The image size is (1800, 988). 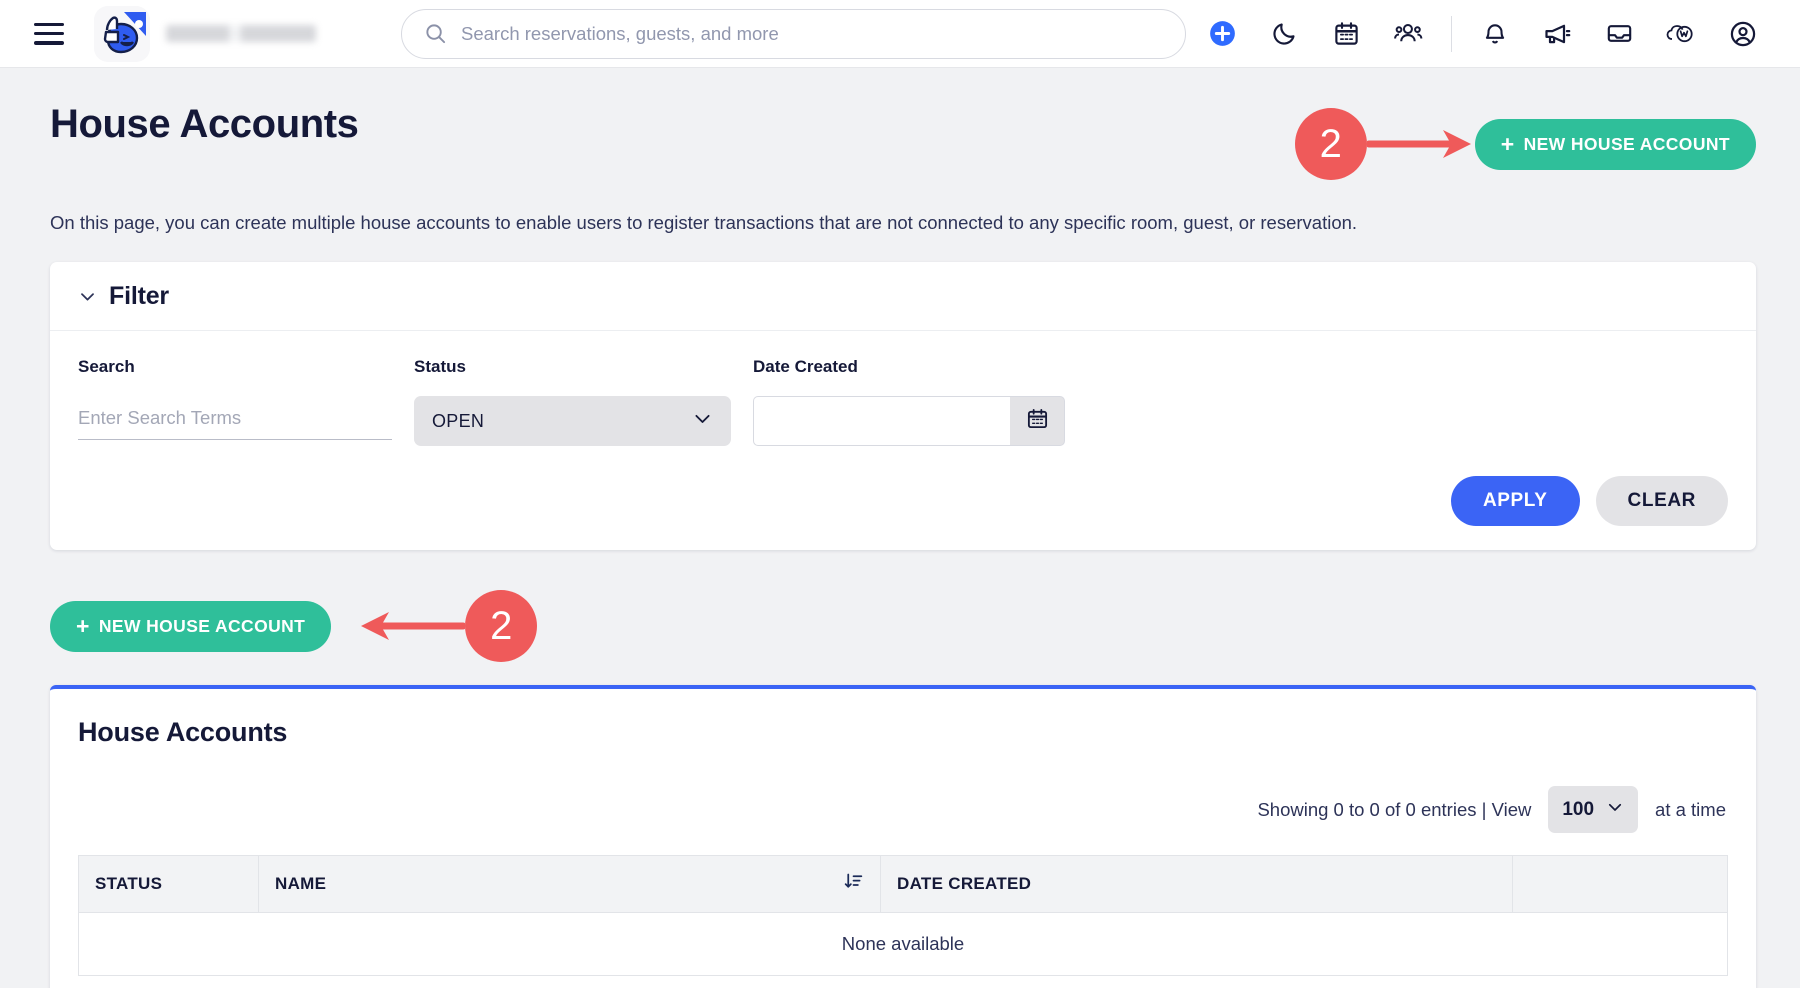 I want to click on filter-header-toggle: Filter, so click(x=903, y=296).